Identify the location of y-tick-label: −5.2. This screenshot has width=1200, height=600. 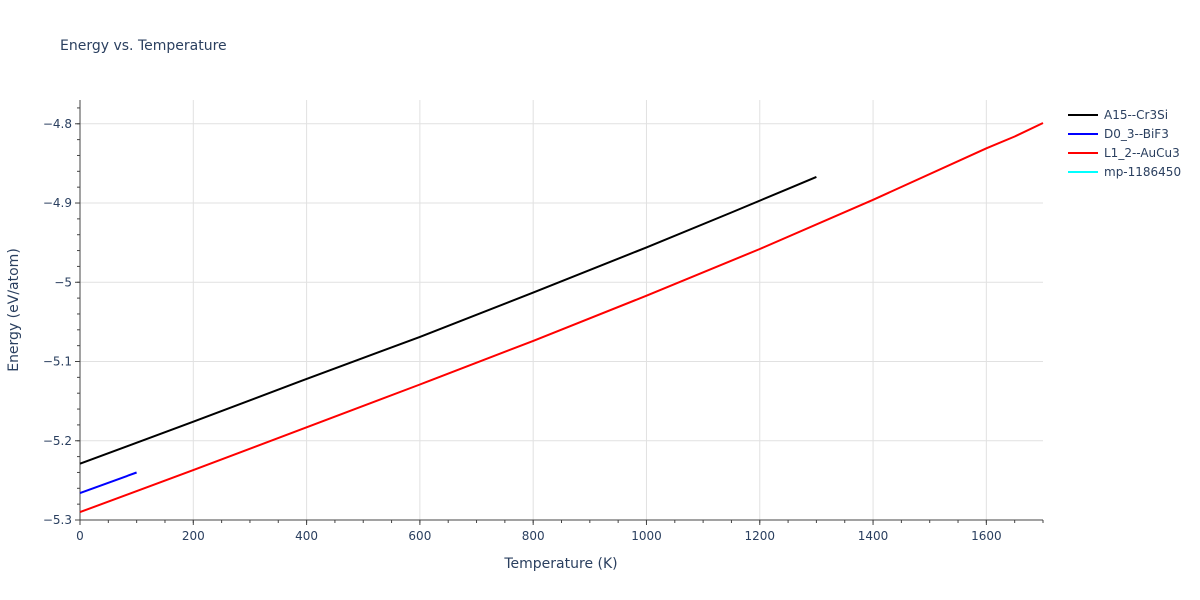
(57, 441).